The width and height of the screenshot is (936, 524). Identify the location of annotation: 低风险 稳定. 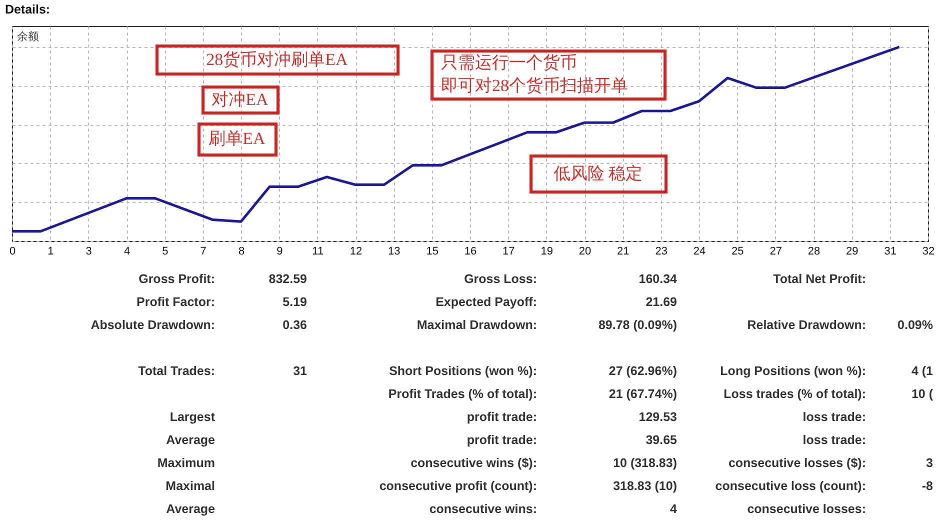
(598, 173).